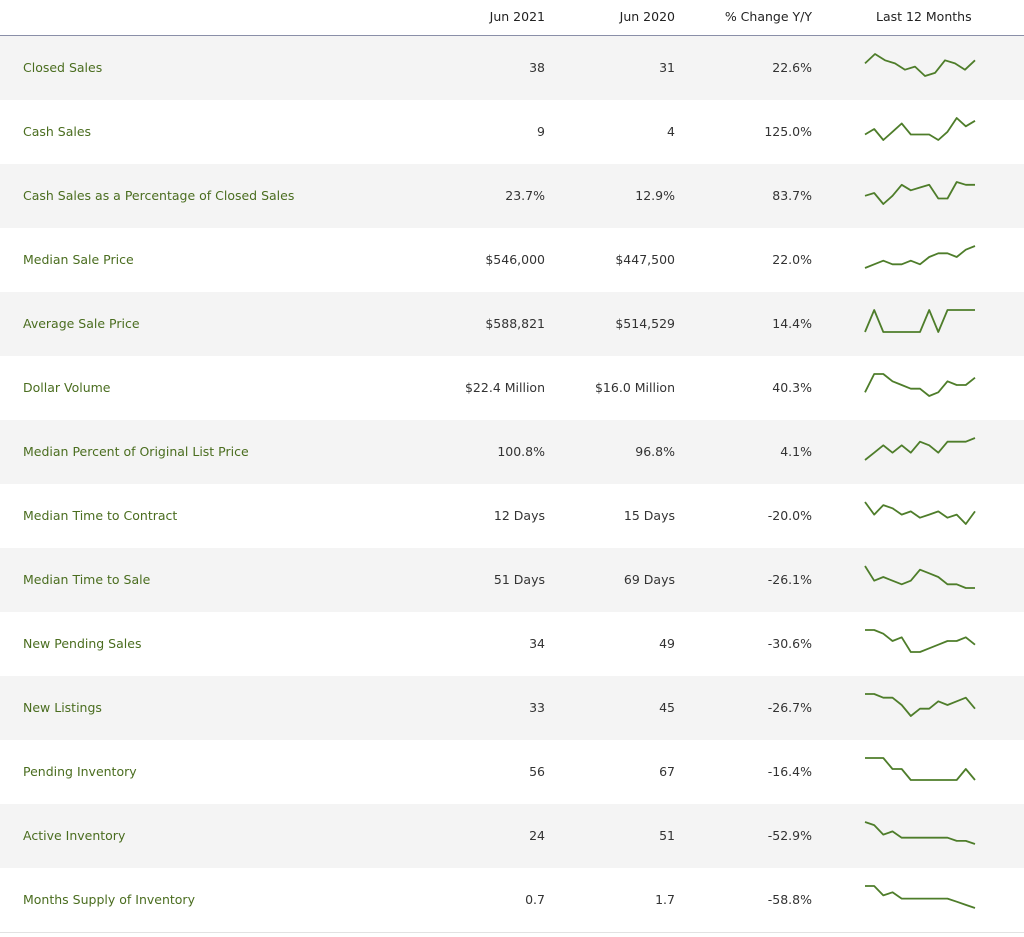 The image size is (1024, 937). Describe the element at coordinates (789, 707) in the screenshot. I see `value-percent-change: -26.7%` at that location.